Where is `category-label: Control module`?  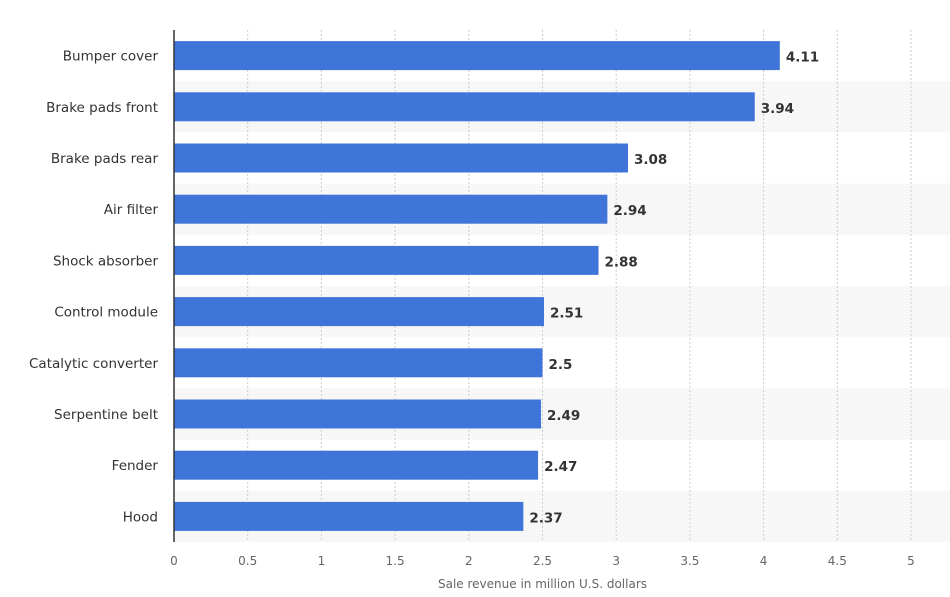 category-label: Control module is located at coordinates (106, 313).